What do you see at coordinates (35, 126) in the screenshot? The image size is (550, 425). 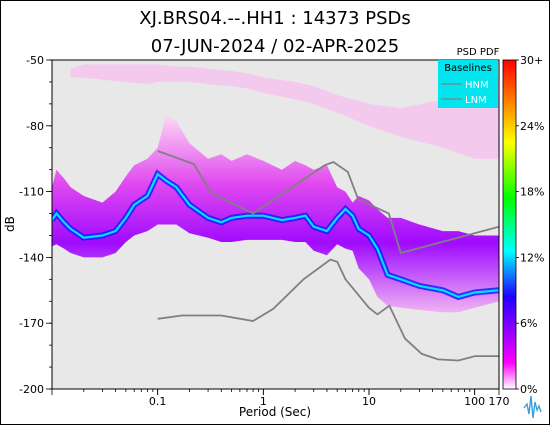 I see `y-tick-label: -80` at bounding box center [35, 126].